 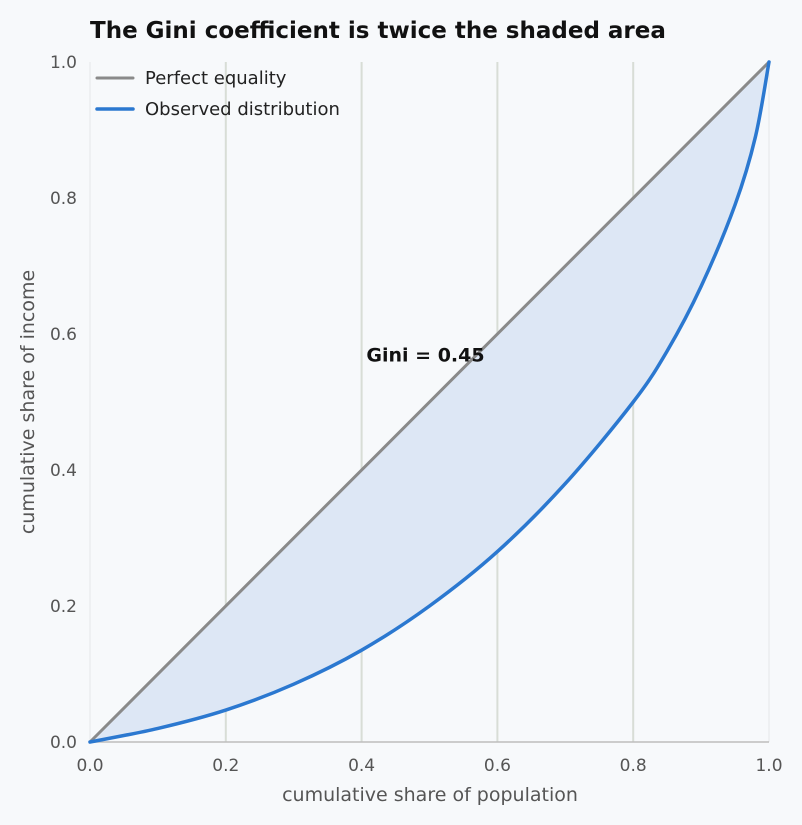 I want to click on y-axis-label: cumulative share of income, so click(x=28, y=402).